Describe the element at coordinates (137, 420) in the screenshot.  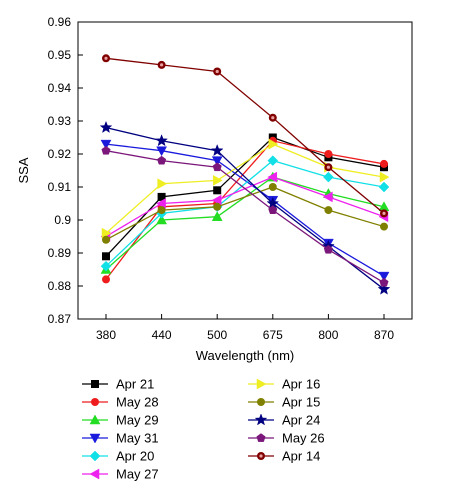
I see `legend-label: May 29` at that location.